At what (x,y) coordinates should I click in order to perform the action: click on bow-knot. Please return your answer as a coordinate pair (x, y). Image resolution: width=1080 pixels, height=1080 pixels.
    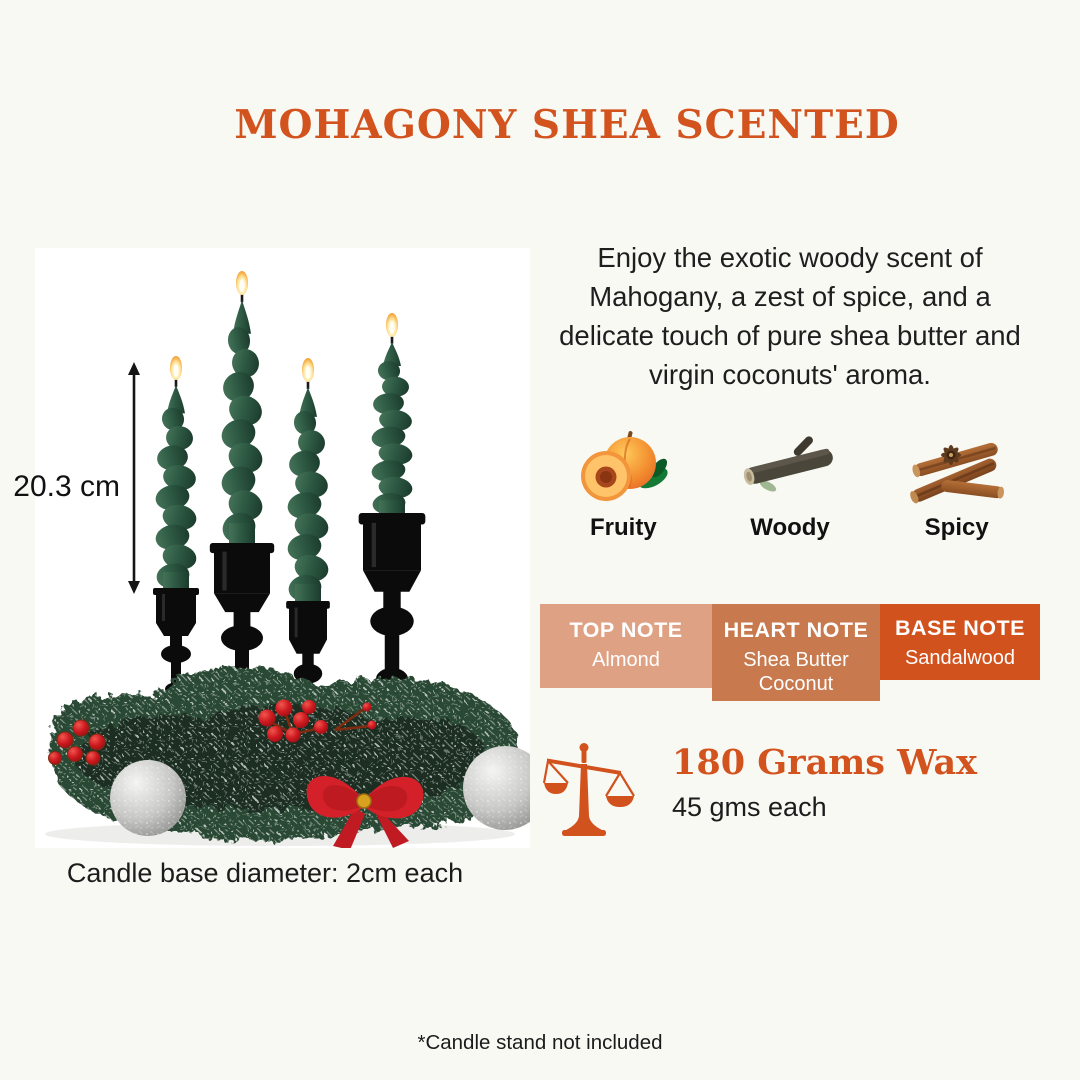
    Looking at the image, I should click on (364, 801).